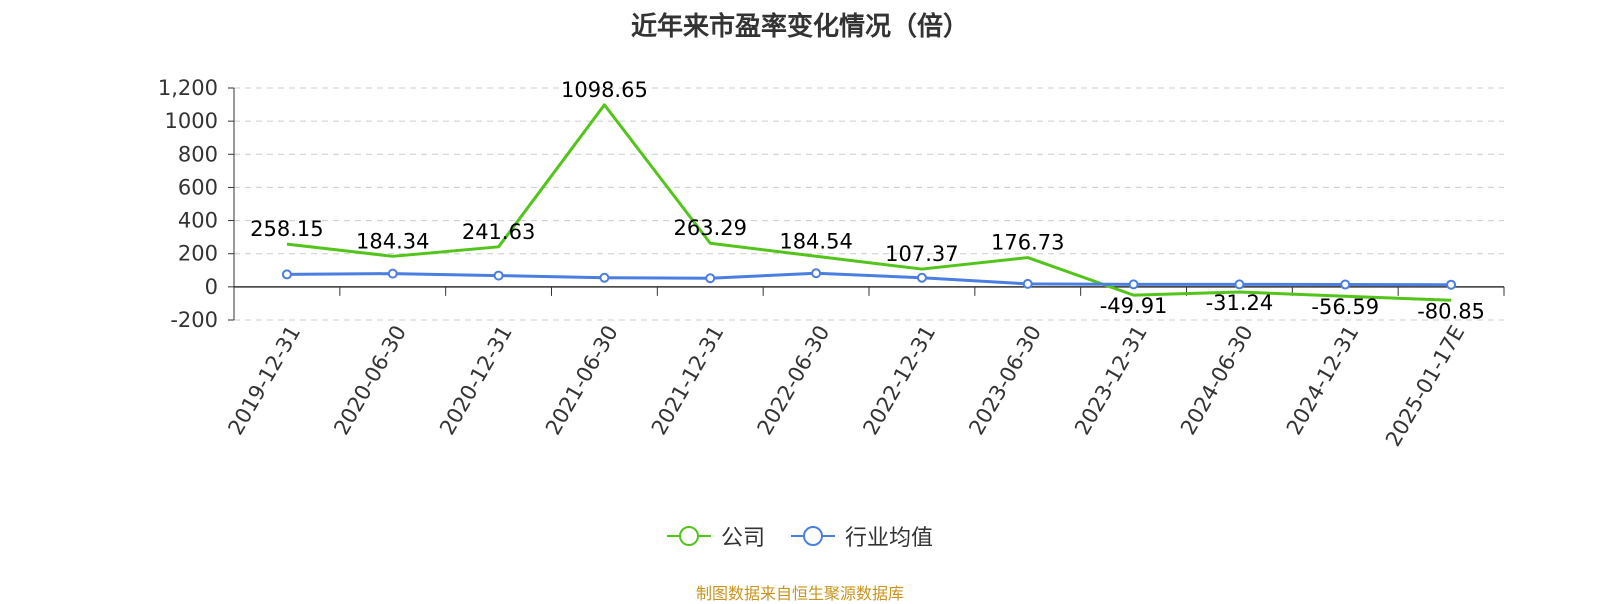  I want to click on data-label: -80.85, so click(1451, 311).